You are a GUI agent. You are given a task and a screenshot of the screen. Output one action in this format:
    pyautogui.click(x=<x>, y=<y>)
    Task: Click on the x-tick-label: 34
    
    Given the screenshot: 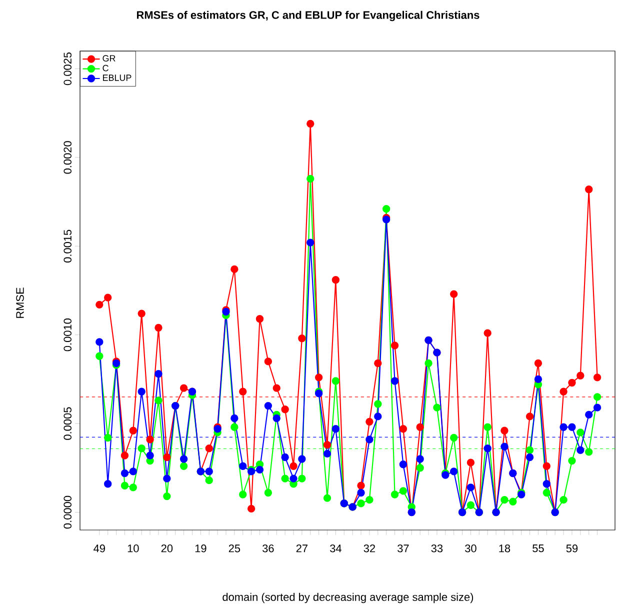 What is the action you would take?
    pyautogui.click(x=336, y=548)
    